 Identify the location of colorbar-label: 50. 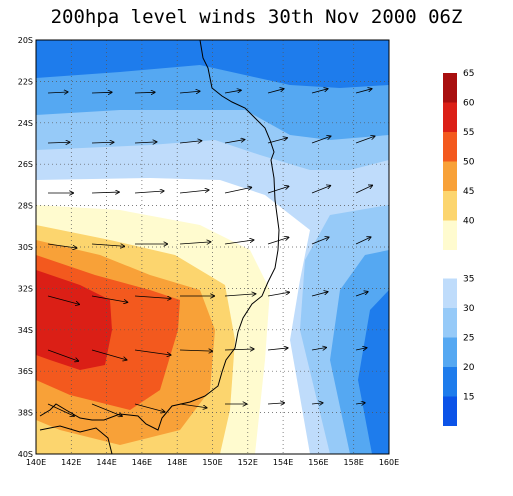
(469, 163).